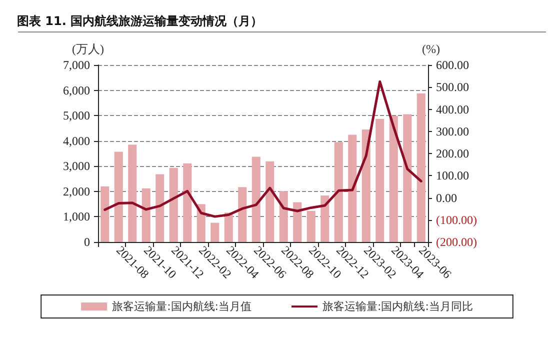  I want to click on y-tick-label: 5,000, so click(76, 115).